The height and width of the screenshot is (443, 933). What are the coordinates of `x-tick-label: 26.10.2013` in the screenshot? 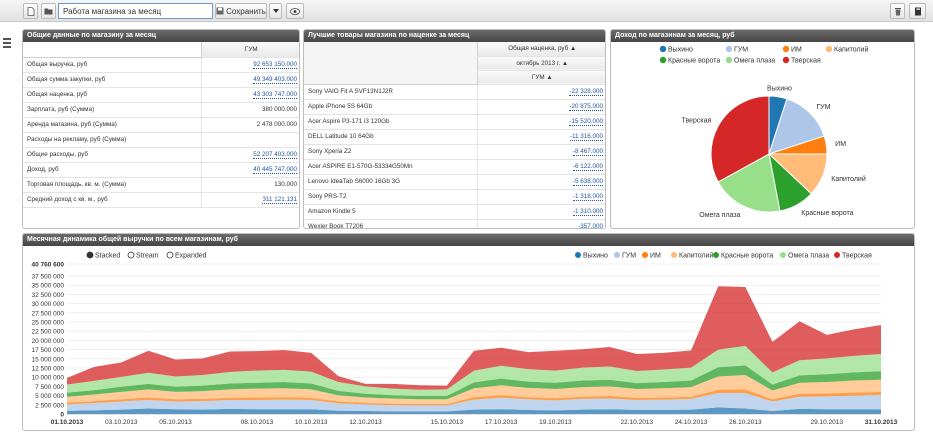 It's located at (745, 422).